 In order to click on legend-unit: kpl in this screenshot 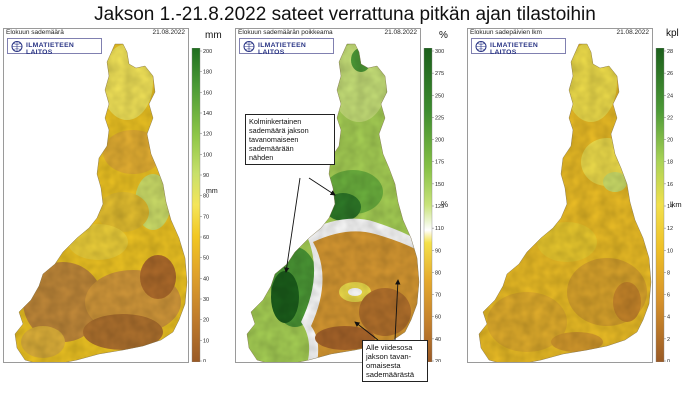, I will do `click(672, 33)`.